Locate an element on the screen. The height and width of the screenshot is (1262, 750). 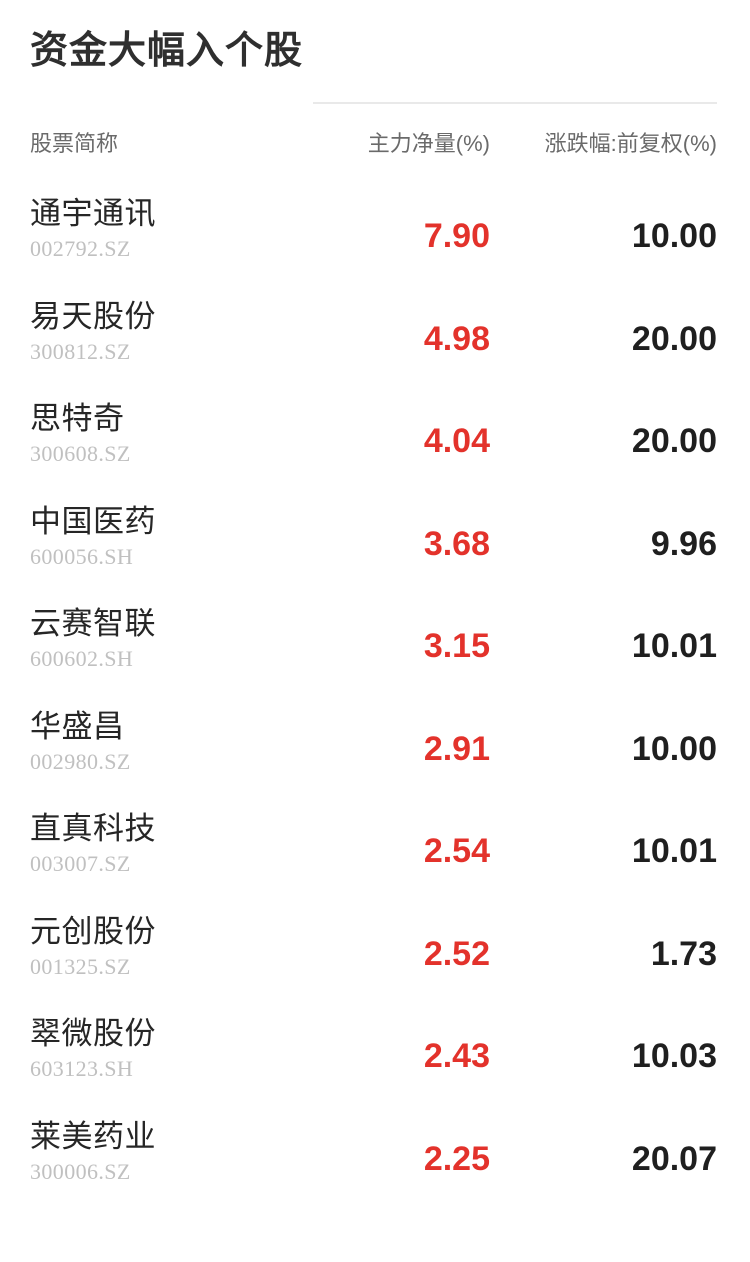
main-net-volume-value: 2.52 is located at coordinates (456, 953).